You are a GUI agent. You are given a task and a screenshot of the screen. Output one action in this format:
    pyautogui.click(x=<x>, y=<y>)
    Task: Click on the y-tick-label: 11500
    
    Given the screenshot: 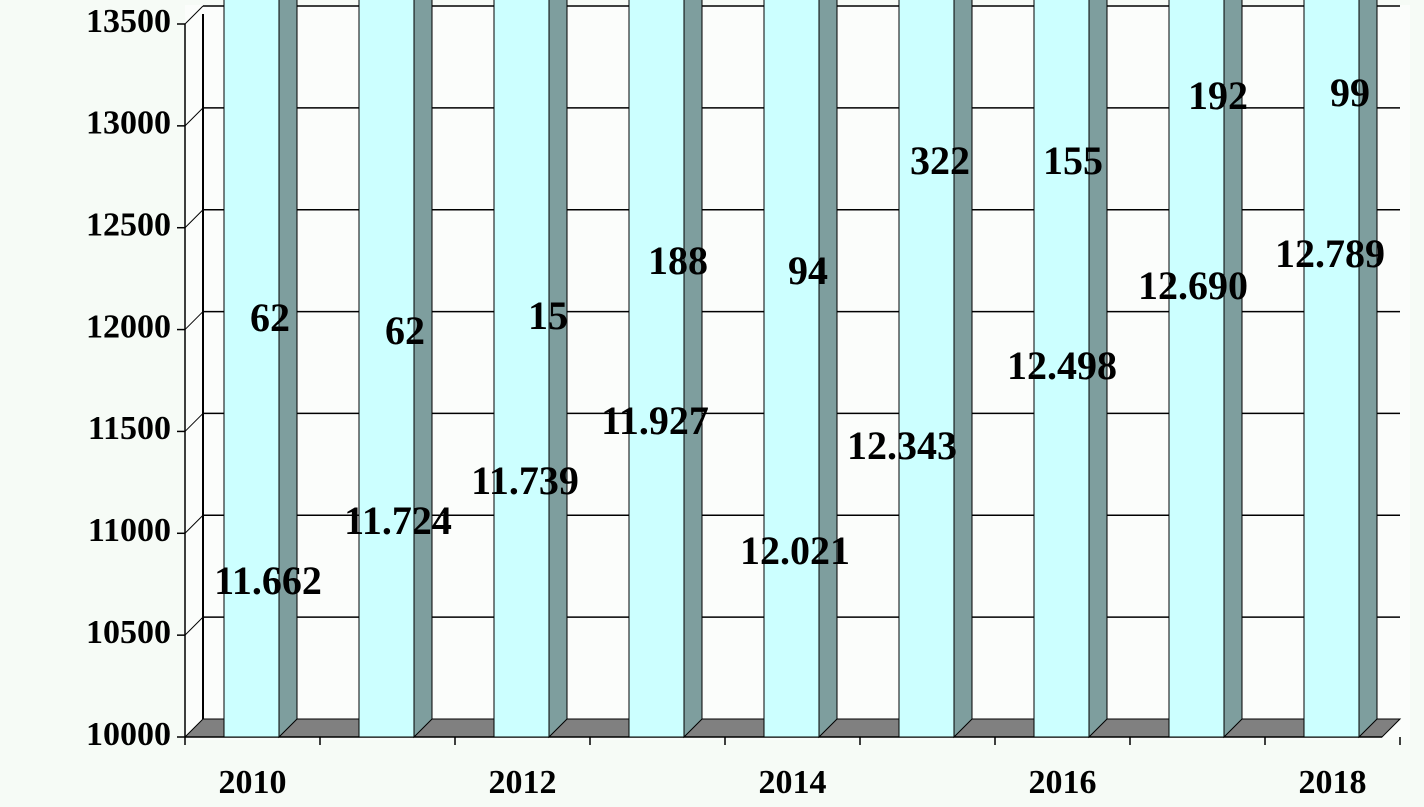 What is the action you would take?
    pyautogui.click(x=129, y=428)
    